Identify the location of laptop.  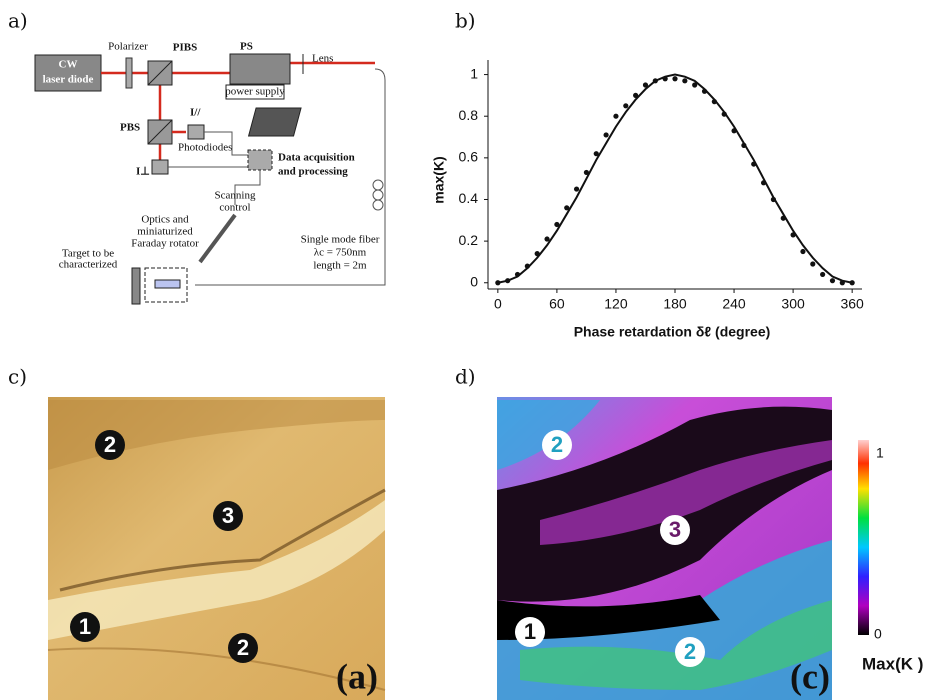
(274, 122).